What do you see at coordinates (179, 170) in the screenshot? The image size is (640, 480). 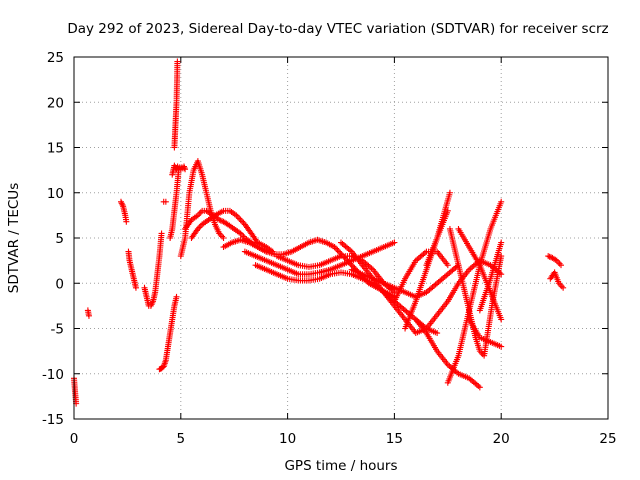 I see `series-s9` at bounding box center [179, 170].